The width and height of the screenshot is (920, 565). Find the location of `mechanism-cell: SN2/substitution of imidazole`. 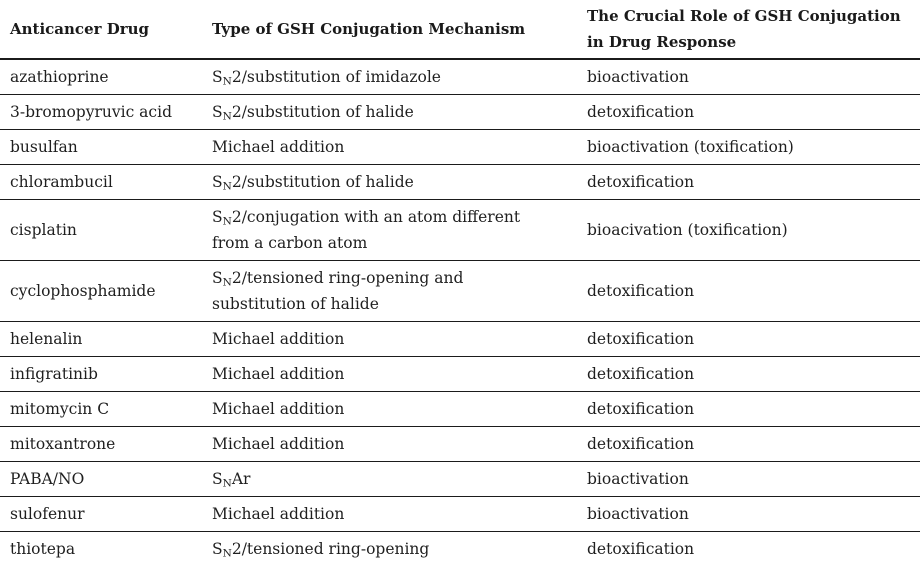

mechanism-cell: SN2/substitution of imidazole is located at coordinates (399, 77).